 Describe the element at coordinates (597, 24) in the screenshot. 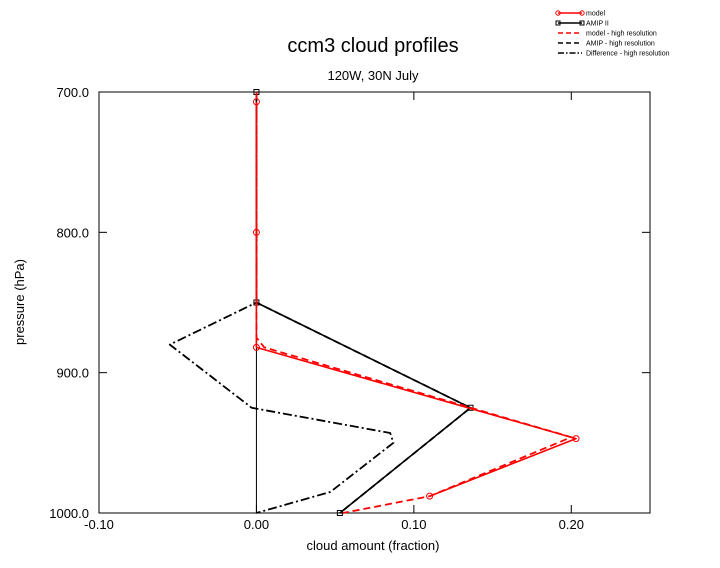

I see `legend-label-1: AMIP II` at that location.